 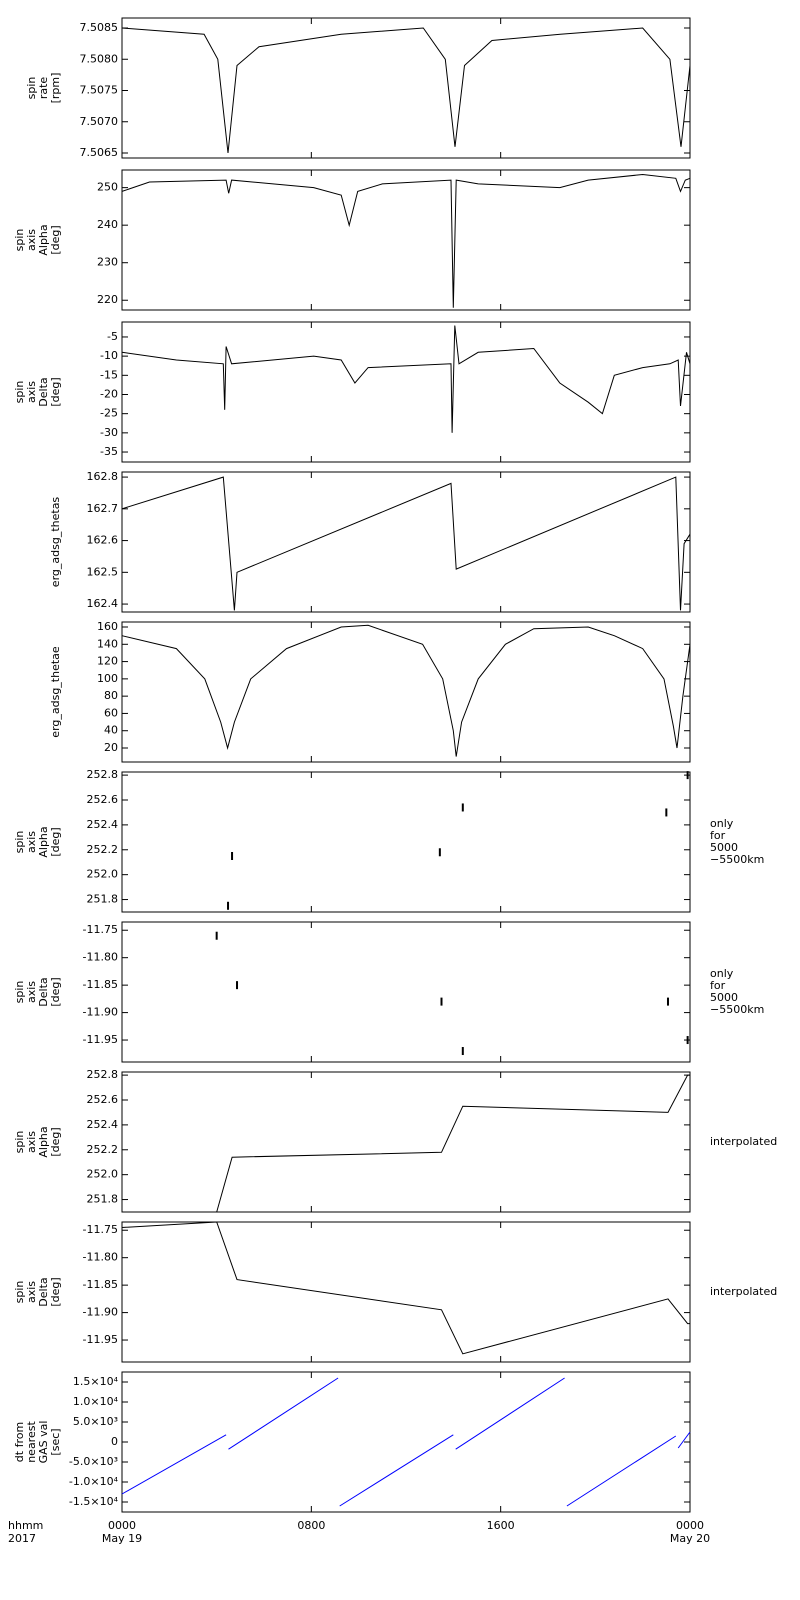 What do you see at coordinates (99, 58) in the screenshot?
I see `y-tick-label: 7.5080` at bounding box center [99, 58].